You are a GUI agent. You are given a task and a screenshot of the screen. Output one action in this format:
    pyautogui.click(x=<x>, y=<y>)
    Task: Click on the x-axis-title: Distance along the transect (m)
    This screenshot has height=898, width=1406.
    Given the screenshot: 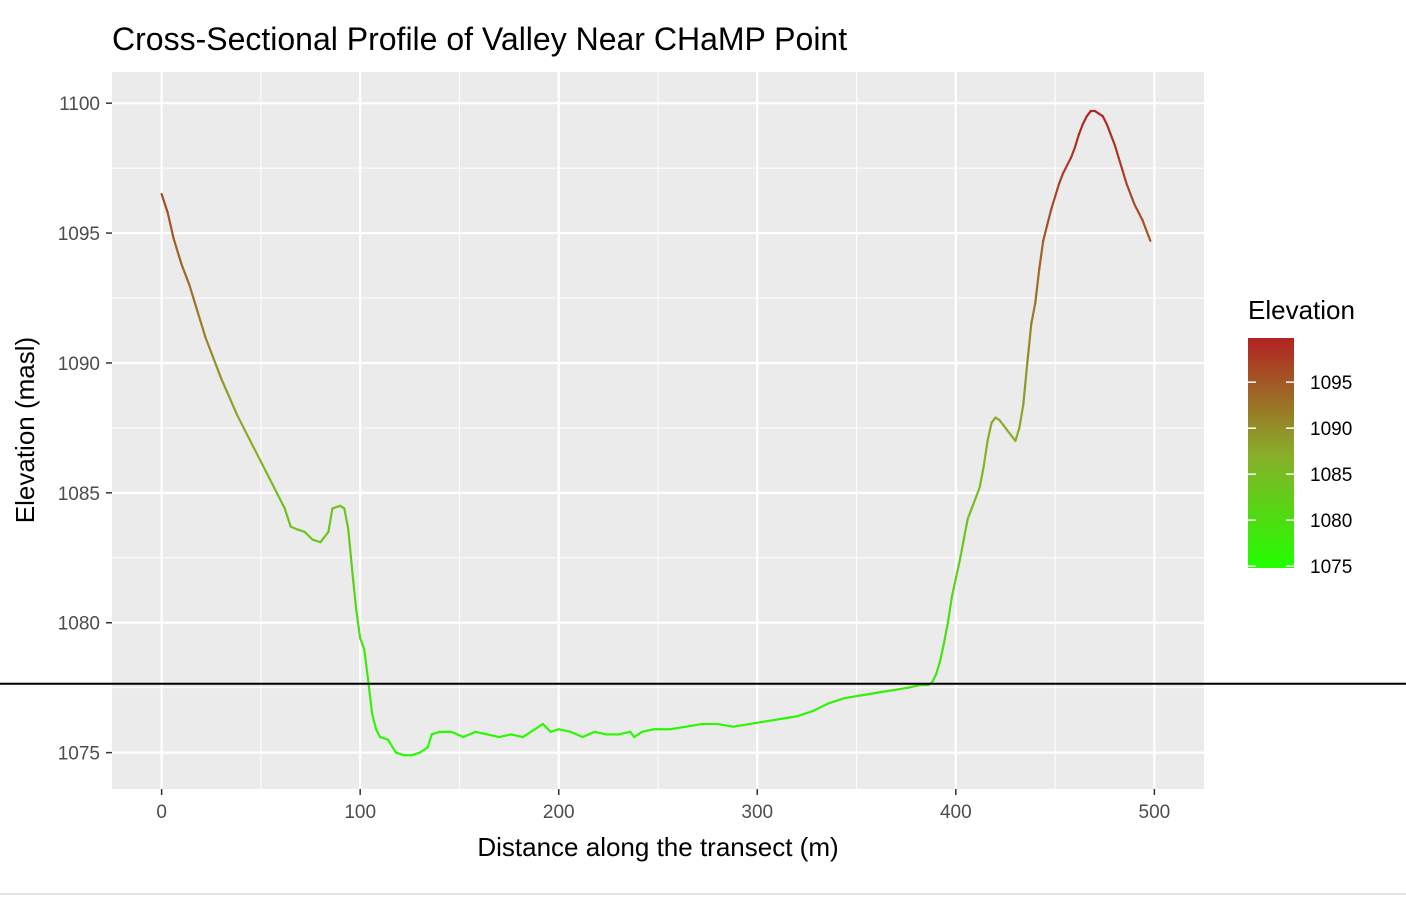 What is the action you would take?
    pyautogui.click(x=657, y=847)
    